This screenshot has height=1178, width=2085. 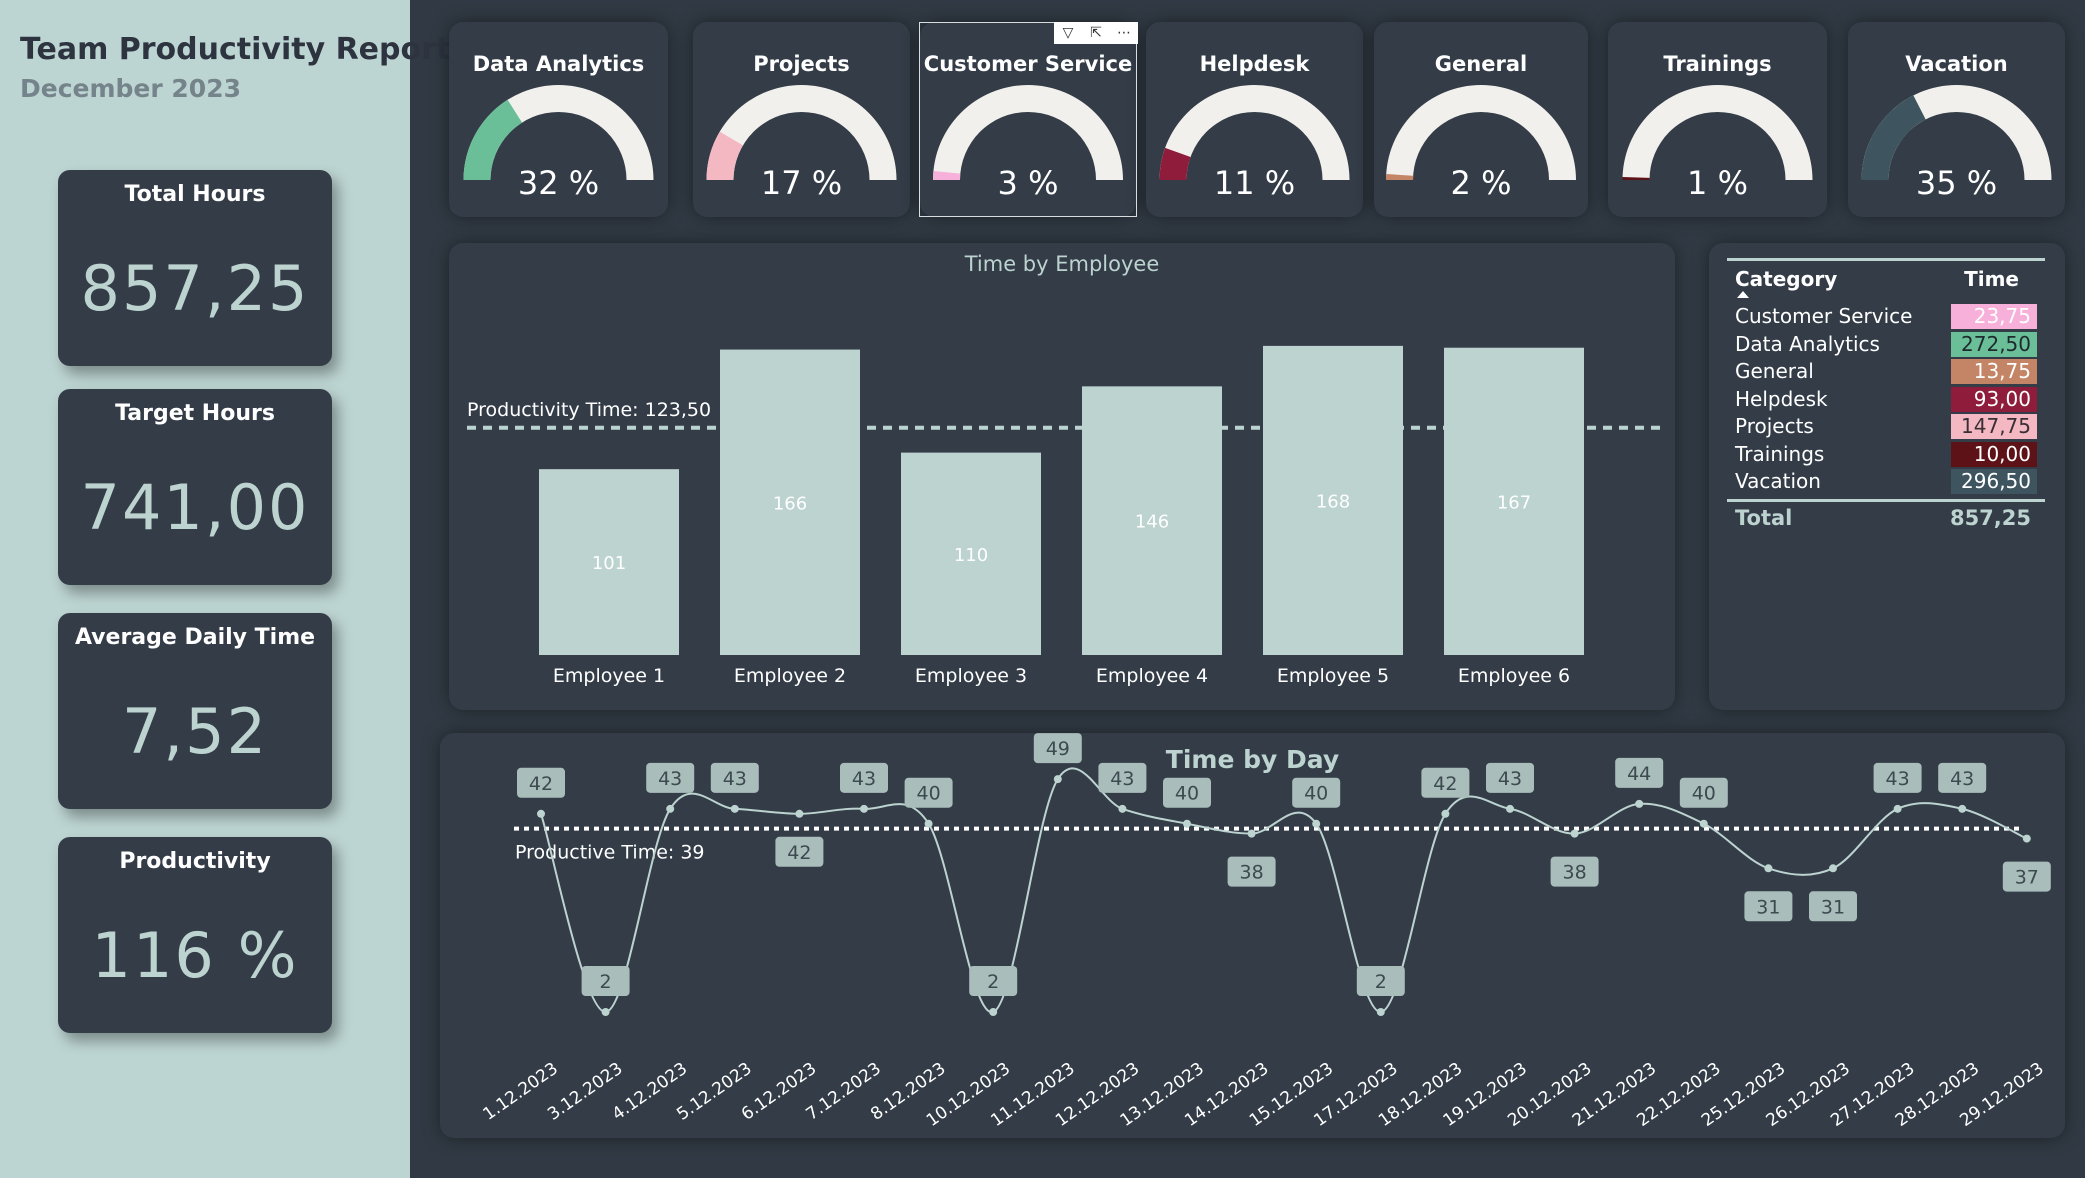 I want to click on chart-title: Time by Day, so click(x=1252, y=759).